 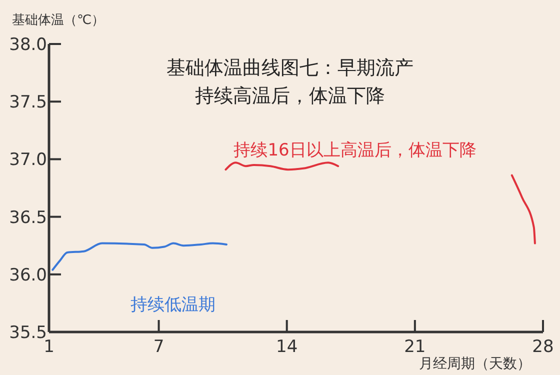 What do you see at coordinates (287, 347) in the screenshot?
I see `x-tick-label: 14` at bounding box center [287, 347].